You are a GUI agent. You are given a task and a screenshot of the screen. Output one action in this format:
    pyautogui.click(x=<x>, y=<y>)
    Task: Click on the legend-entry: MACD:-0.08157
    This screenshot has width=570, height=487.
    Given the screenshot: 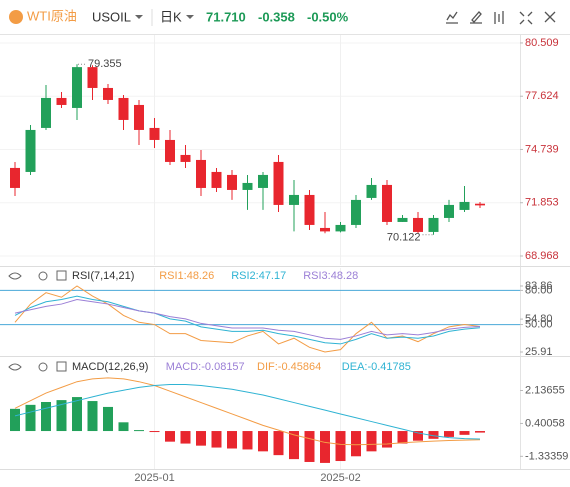 What is the action you would take?
    pyautogui.click(x=205, y=367)
    